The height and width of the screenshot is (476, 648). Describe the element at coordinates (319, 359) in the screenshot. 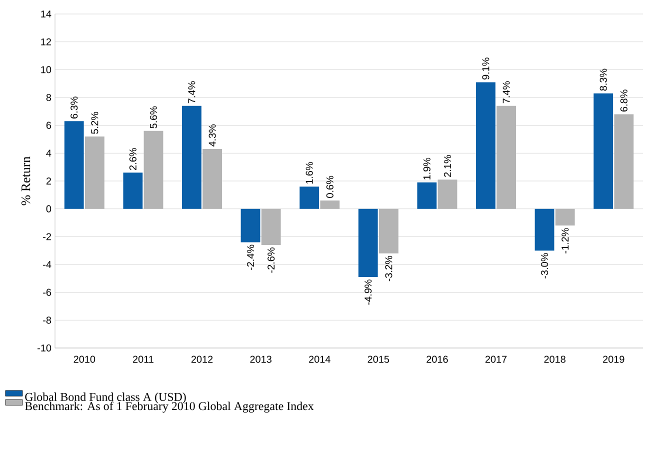

I see `x-tick-label: 2014` at that location.